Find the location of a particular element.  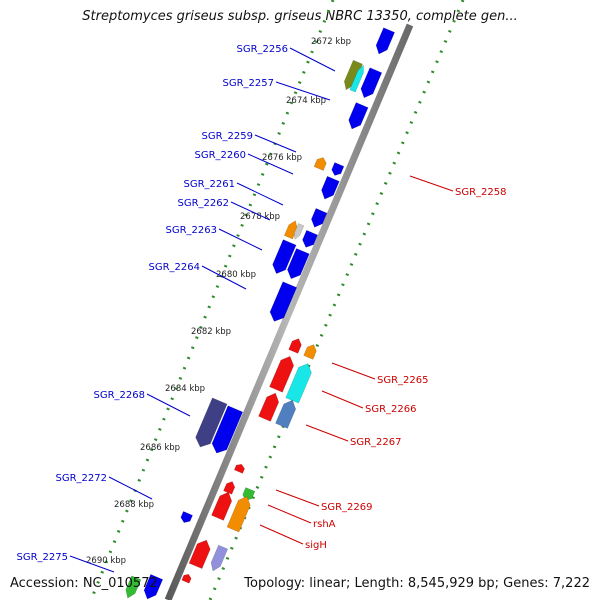

gene-feature-sgr-2269a is located at coordinates (239, 469).